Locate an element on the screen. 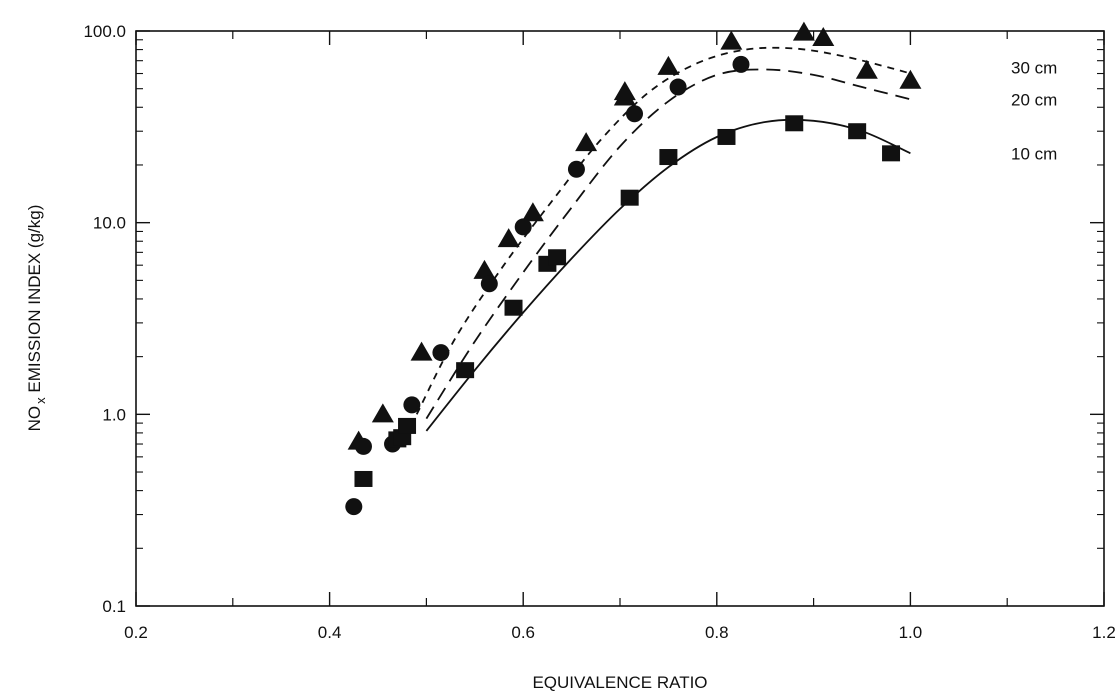 Image resolution: width=1115 pixels, height=694 pixels. series-label-10-cm: 10 cm is located at coordinates (1034, 153).